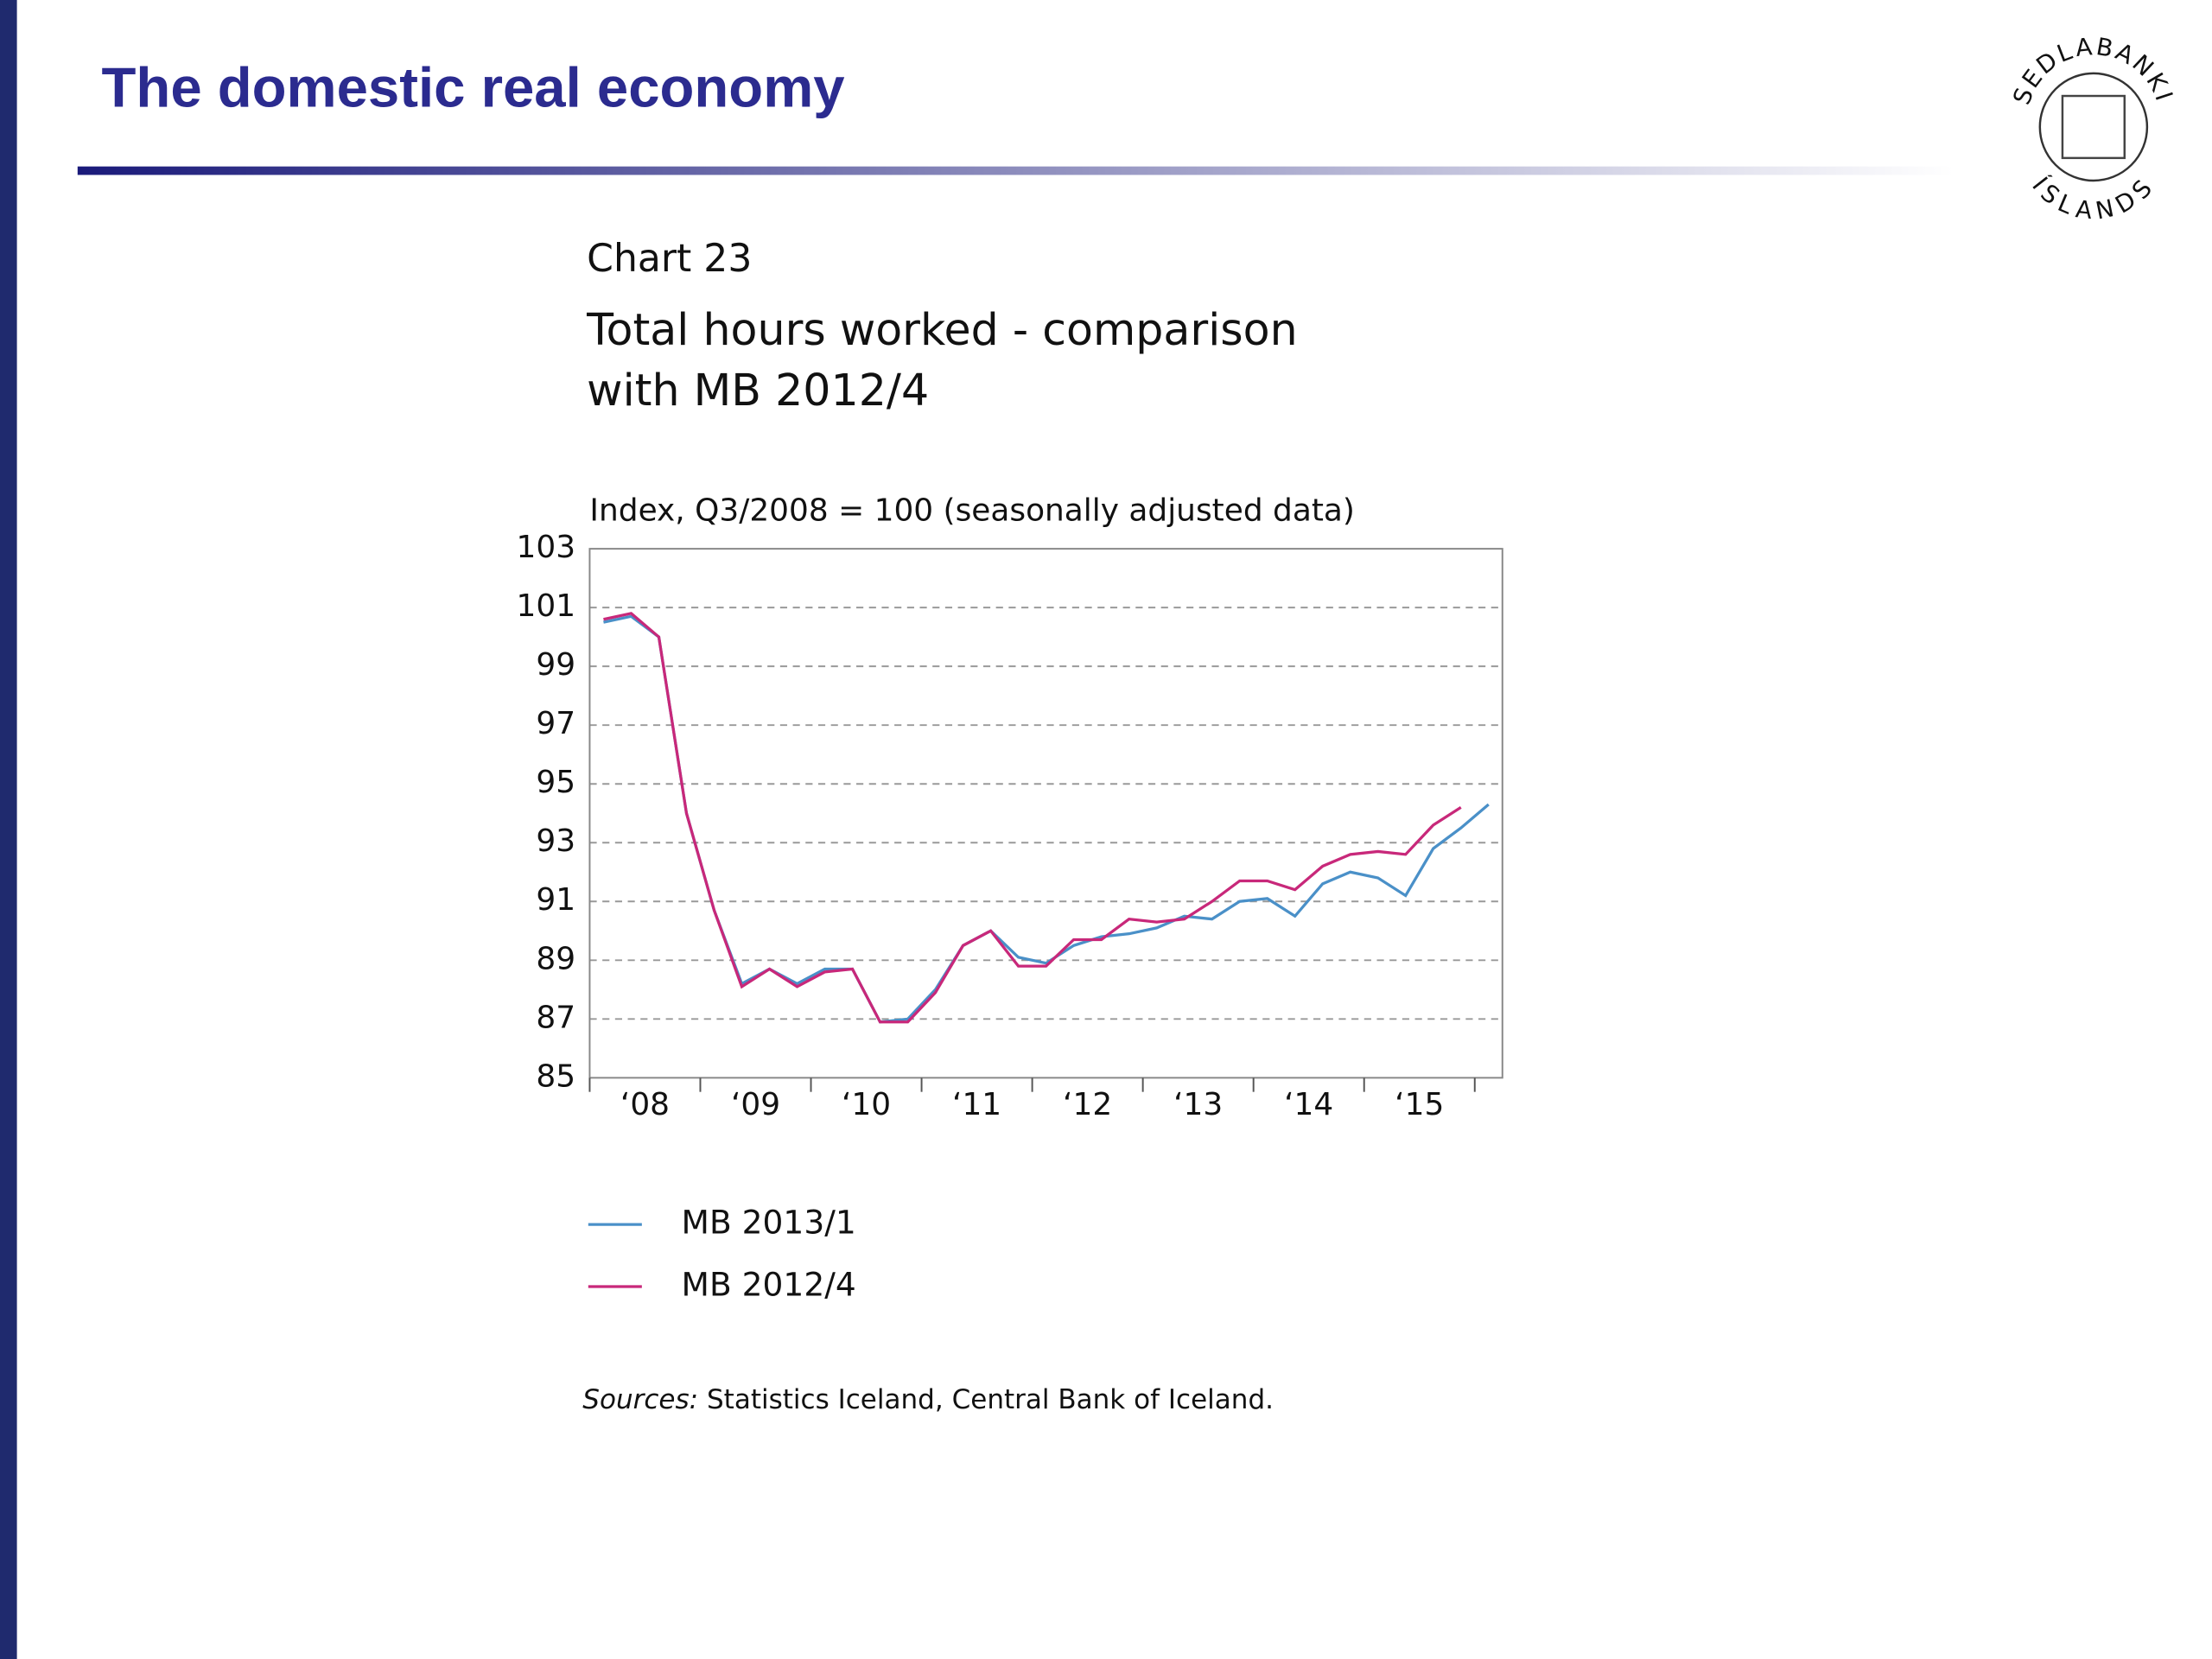  I want to click on y-tick-label: 89, so click(555, 959).